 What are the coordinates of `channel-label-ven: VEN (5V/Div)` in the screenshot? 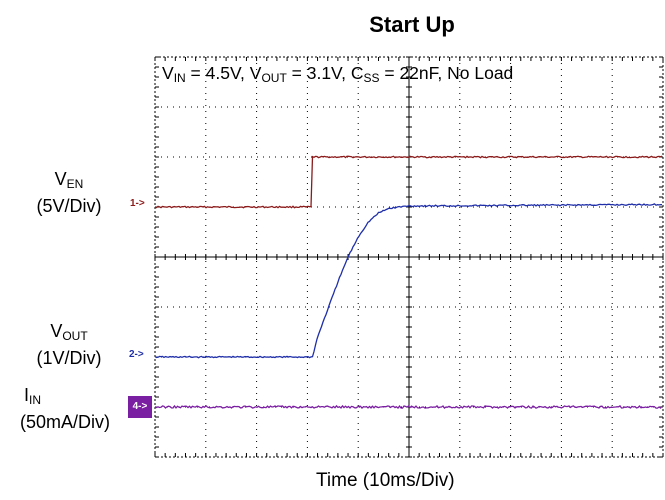 It's located at (69, 192).